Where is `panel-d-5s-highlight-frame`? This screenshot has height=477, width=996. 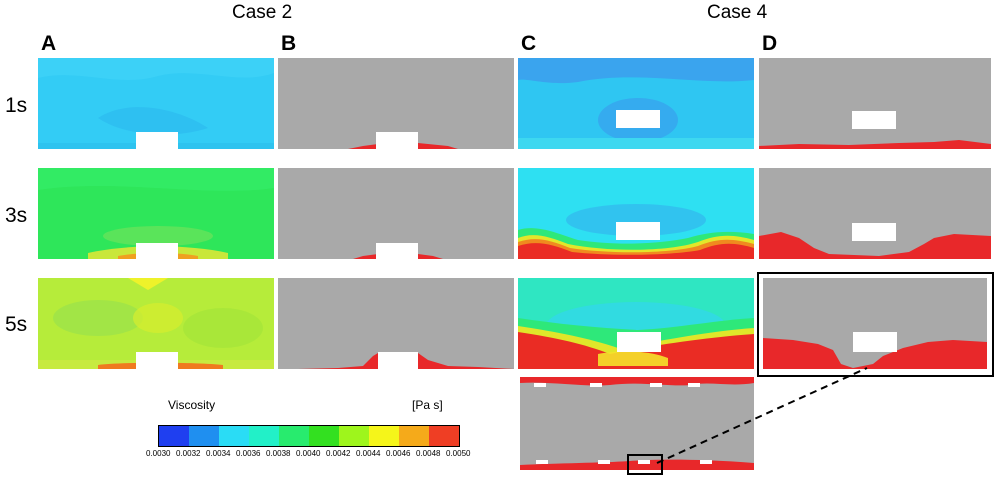
panel-d-5s-highlight-frame is located at coordinates (875, 324).